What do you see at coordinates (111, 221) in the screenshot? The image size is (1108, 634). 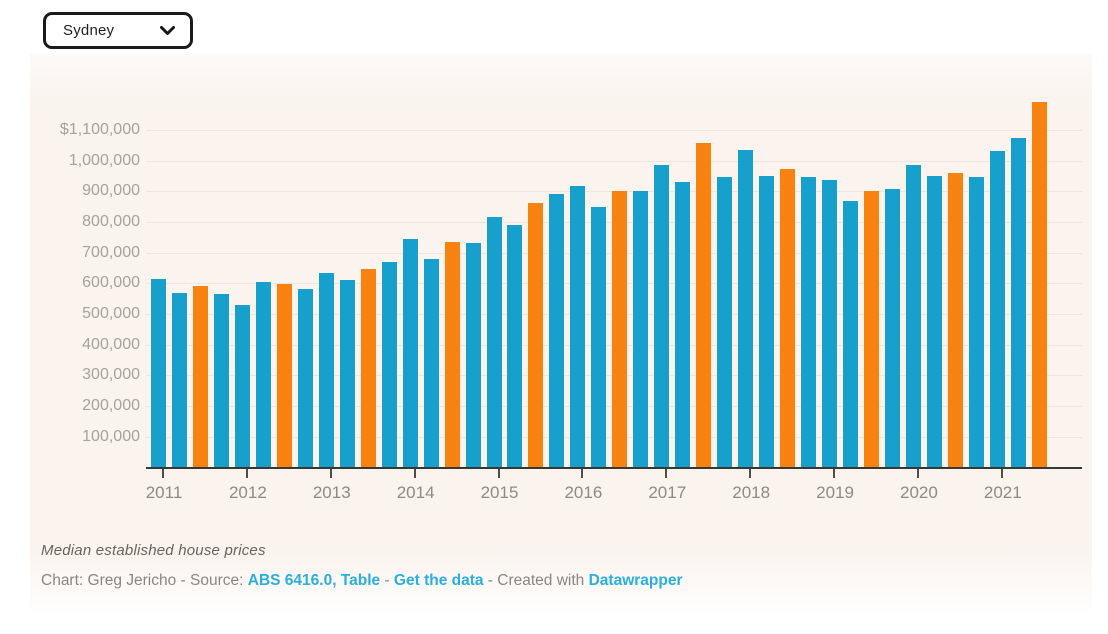 I see `y-axis-label: 800,000` at bounding box center [111, 221].